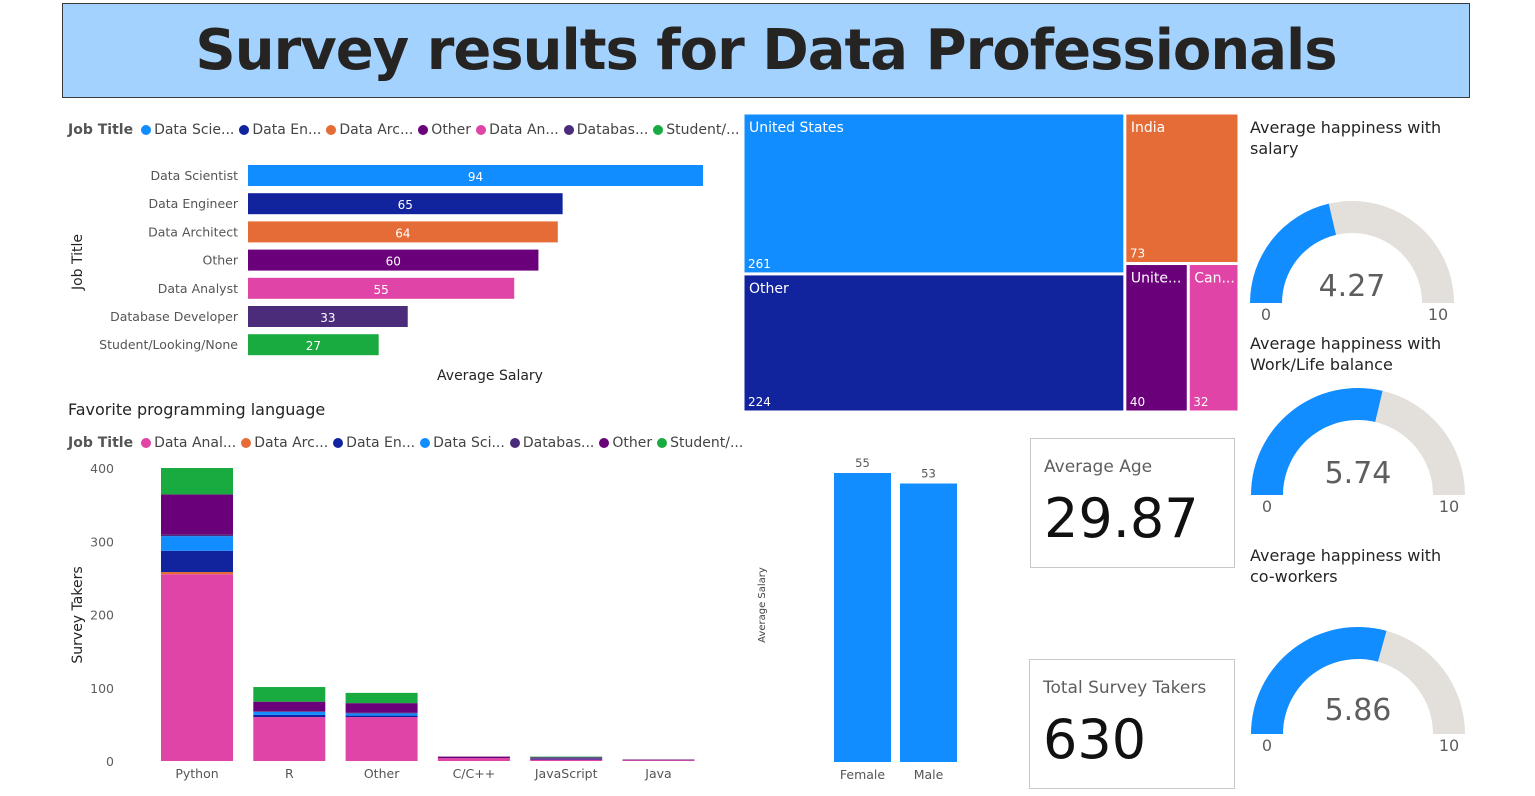 Image resolution: width=1535 pixels, height=796 pixels. What do you see at coordinates (101, 443) in the screenshot?
I see `legend-title: Job Title` at bounding box center [101, 443].